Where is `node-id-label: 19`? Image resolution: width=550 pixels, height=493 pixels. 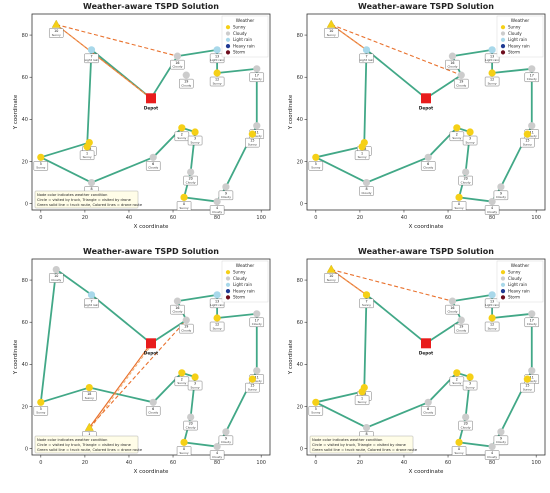
node-id-label: 19 is located at coordinates (186, 327).